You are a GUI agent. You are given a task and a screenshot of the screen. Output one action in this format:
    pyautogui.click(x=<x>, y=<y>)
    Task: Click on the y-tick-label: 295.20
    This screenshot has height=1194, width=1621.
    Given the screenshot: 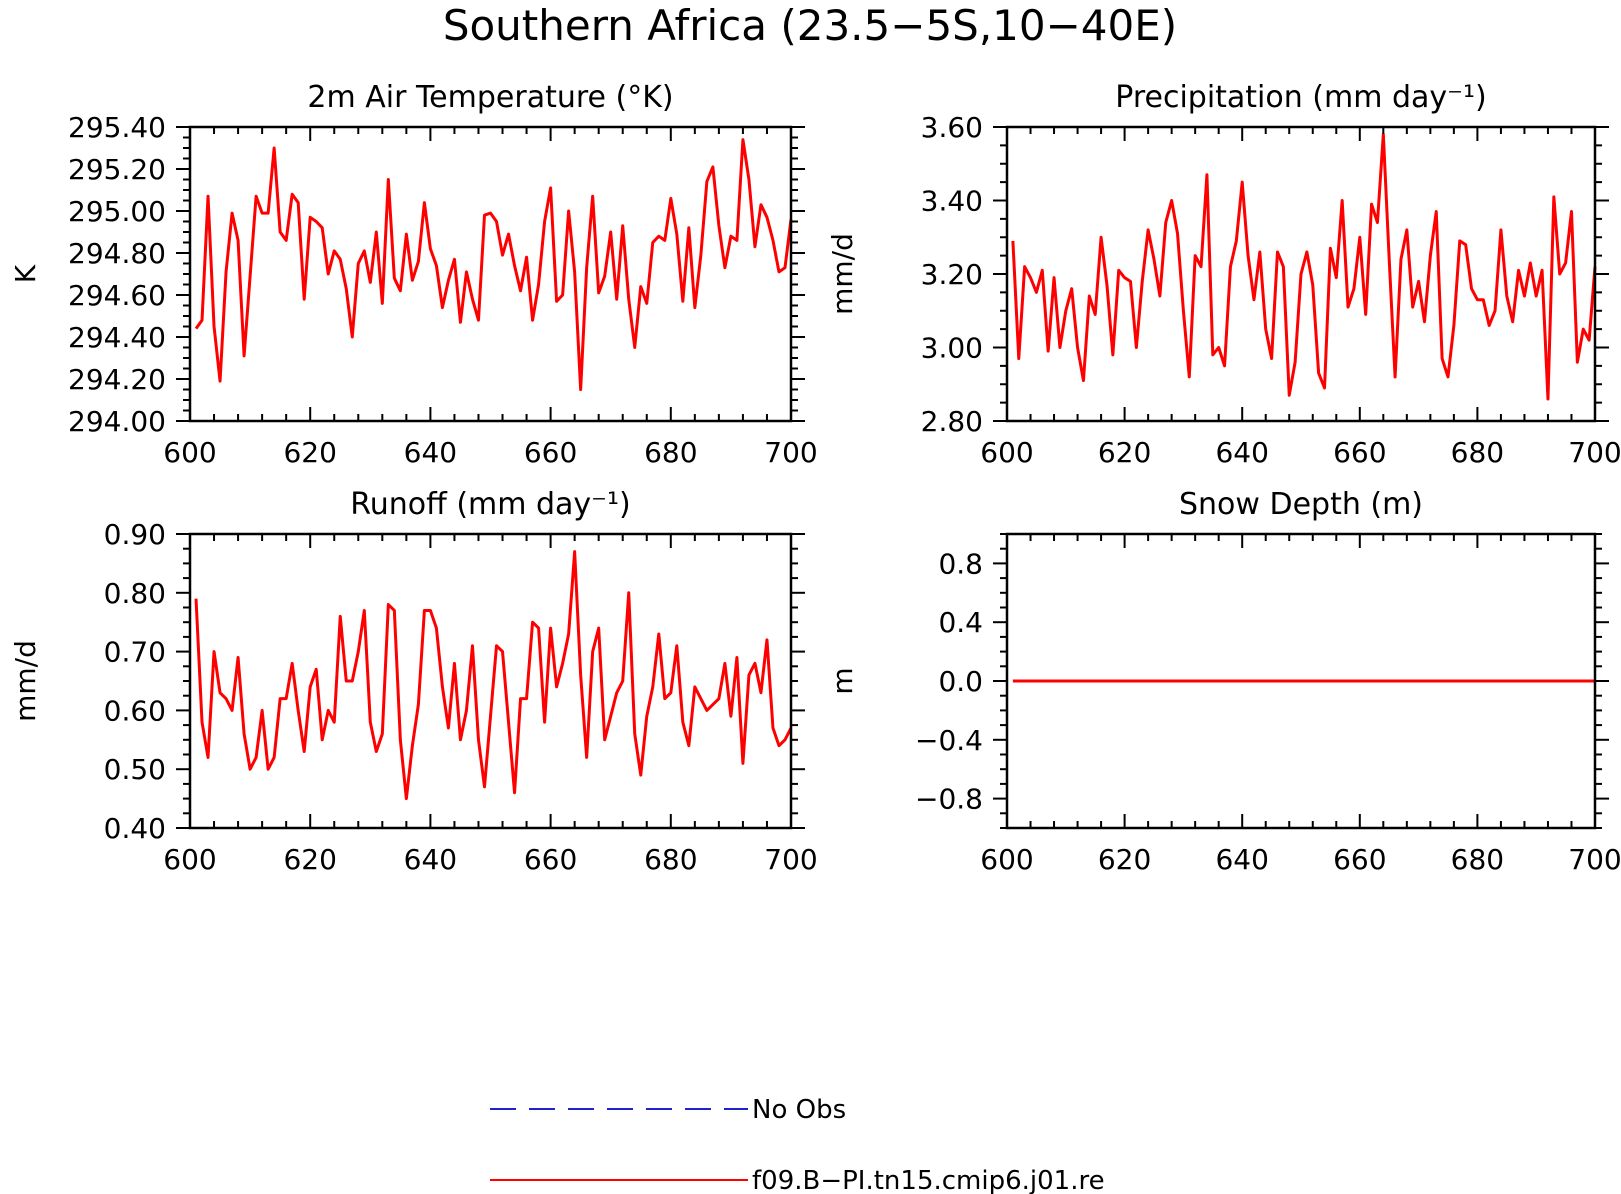 What is the action you would take?
    pyautogui.click(x=117, y=169)
    